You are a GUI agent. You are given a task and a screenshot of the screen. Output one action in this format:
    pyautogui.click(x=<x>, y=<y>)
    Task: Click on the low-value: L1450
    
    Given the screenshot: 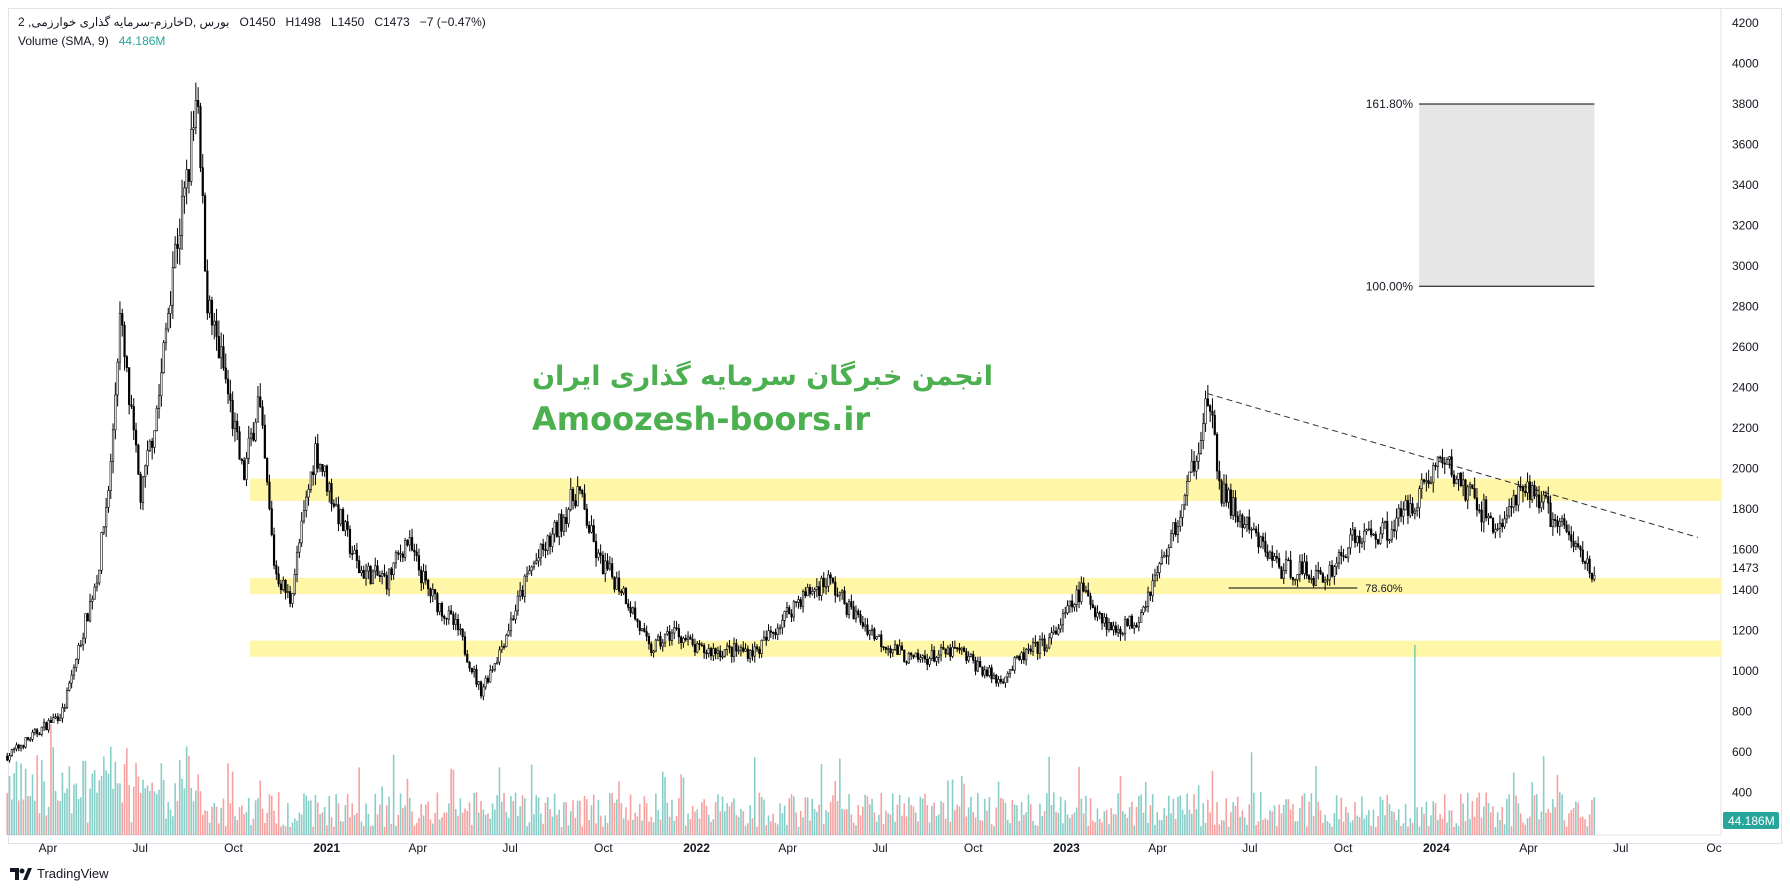 What is the action you would take?
    pyautogui.click(x=347, y=22)
    